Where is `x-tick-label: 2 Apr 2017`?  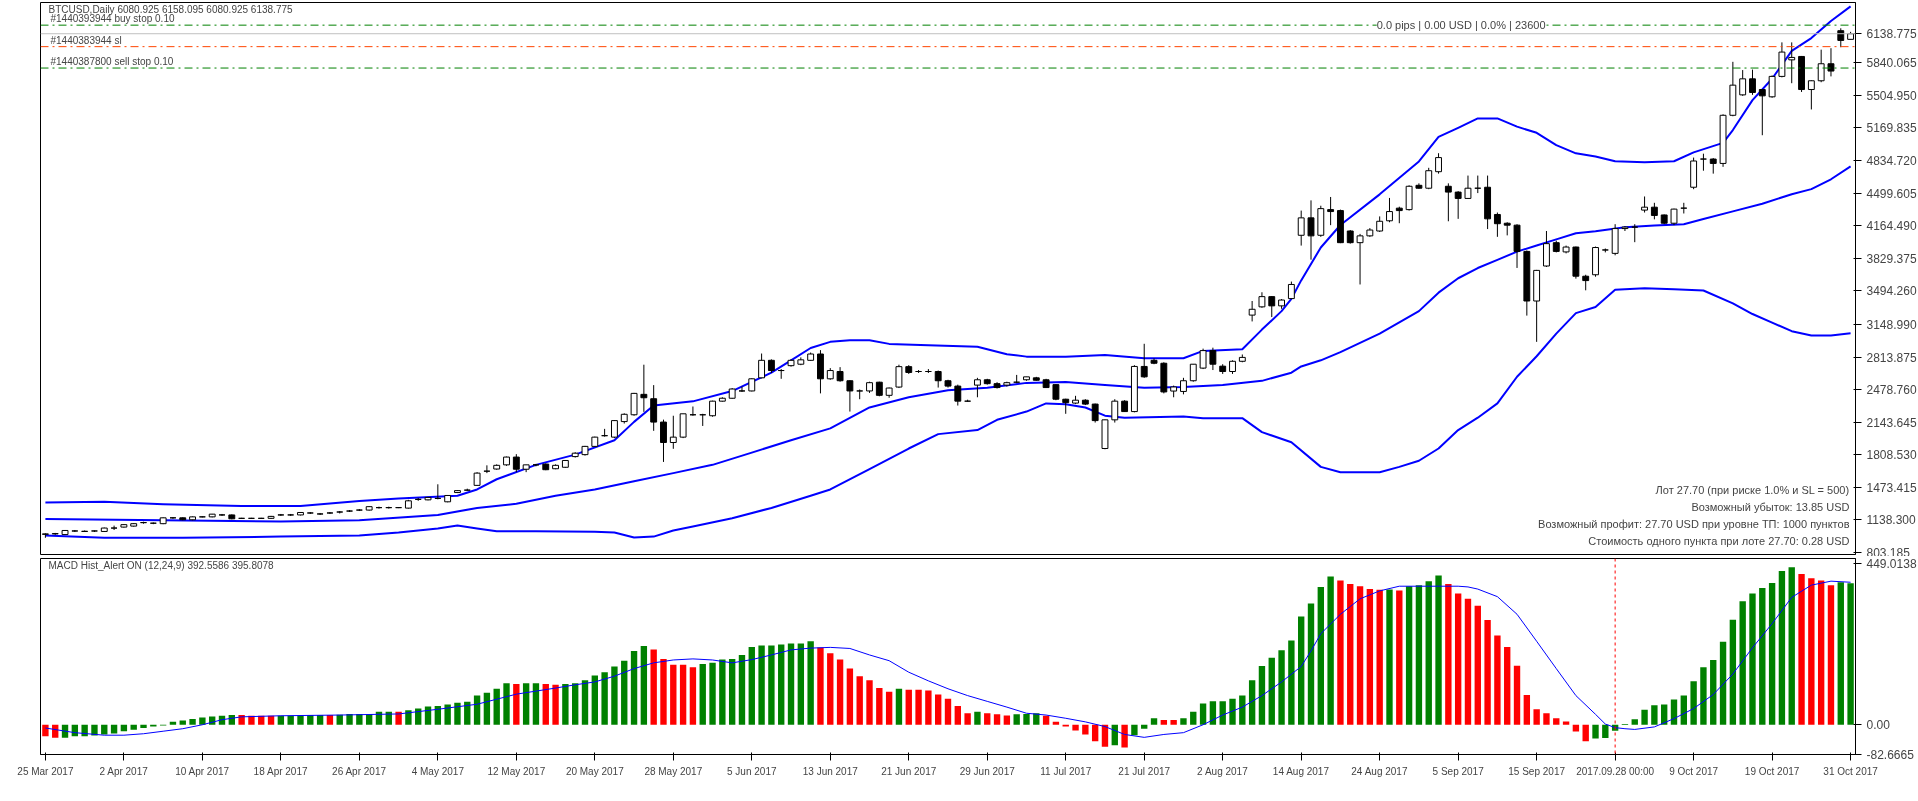
x-tick-label: 2 Apr 2017 is located at coordinates (124, 771).